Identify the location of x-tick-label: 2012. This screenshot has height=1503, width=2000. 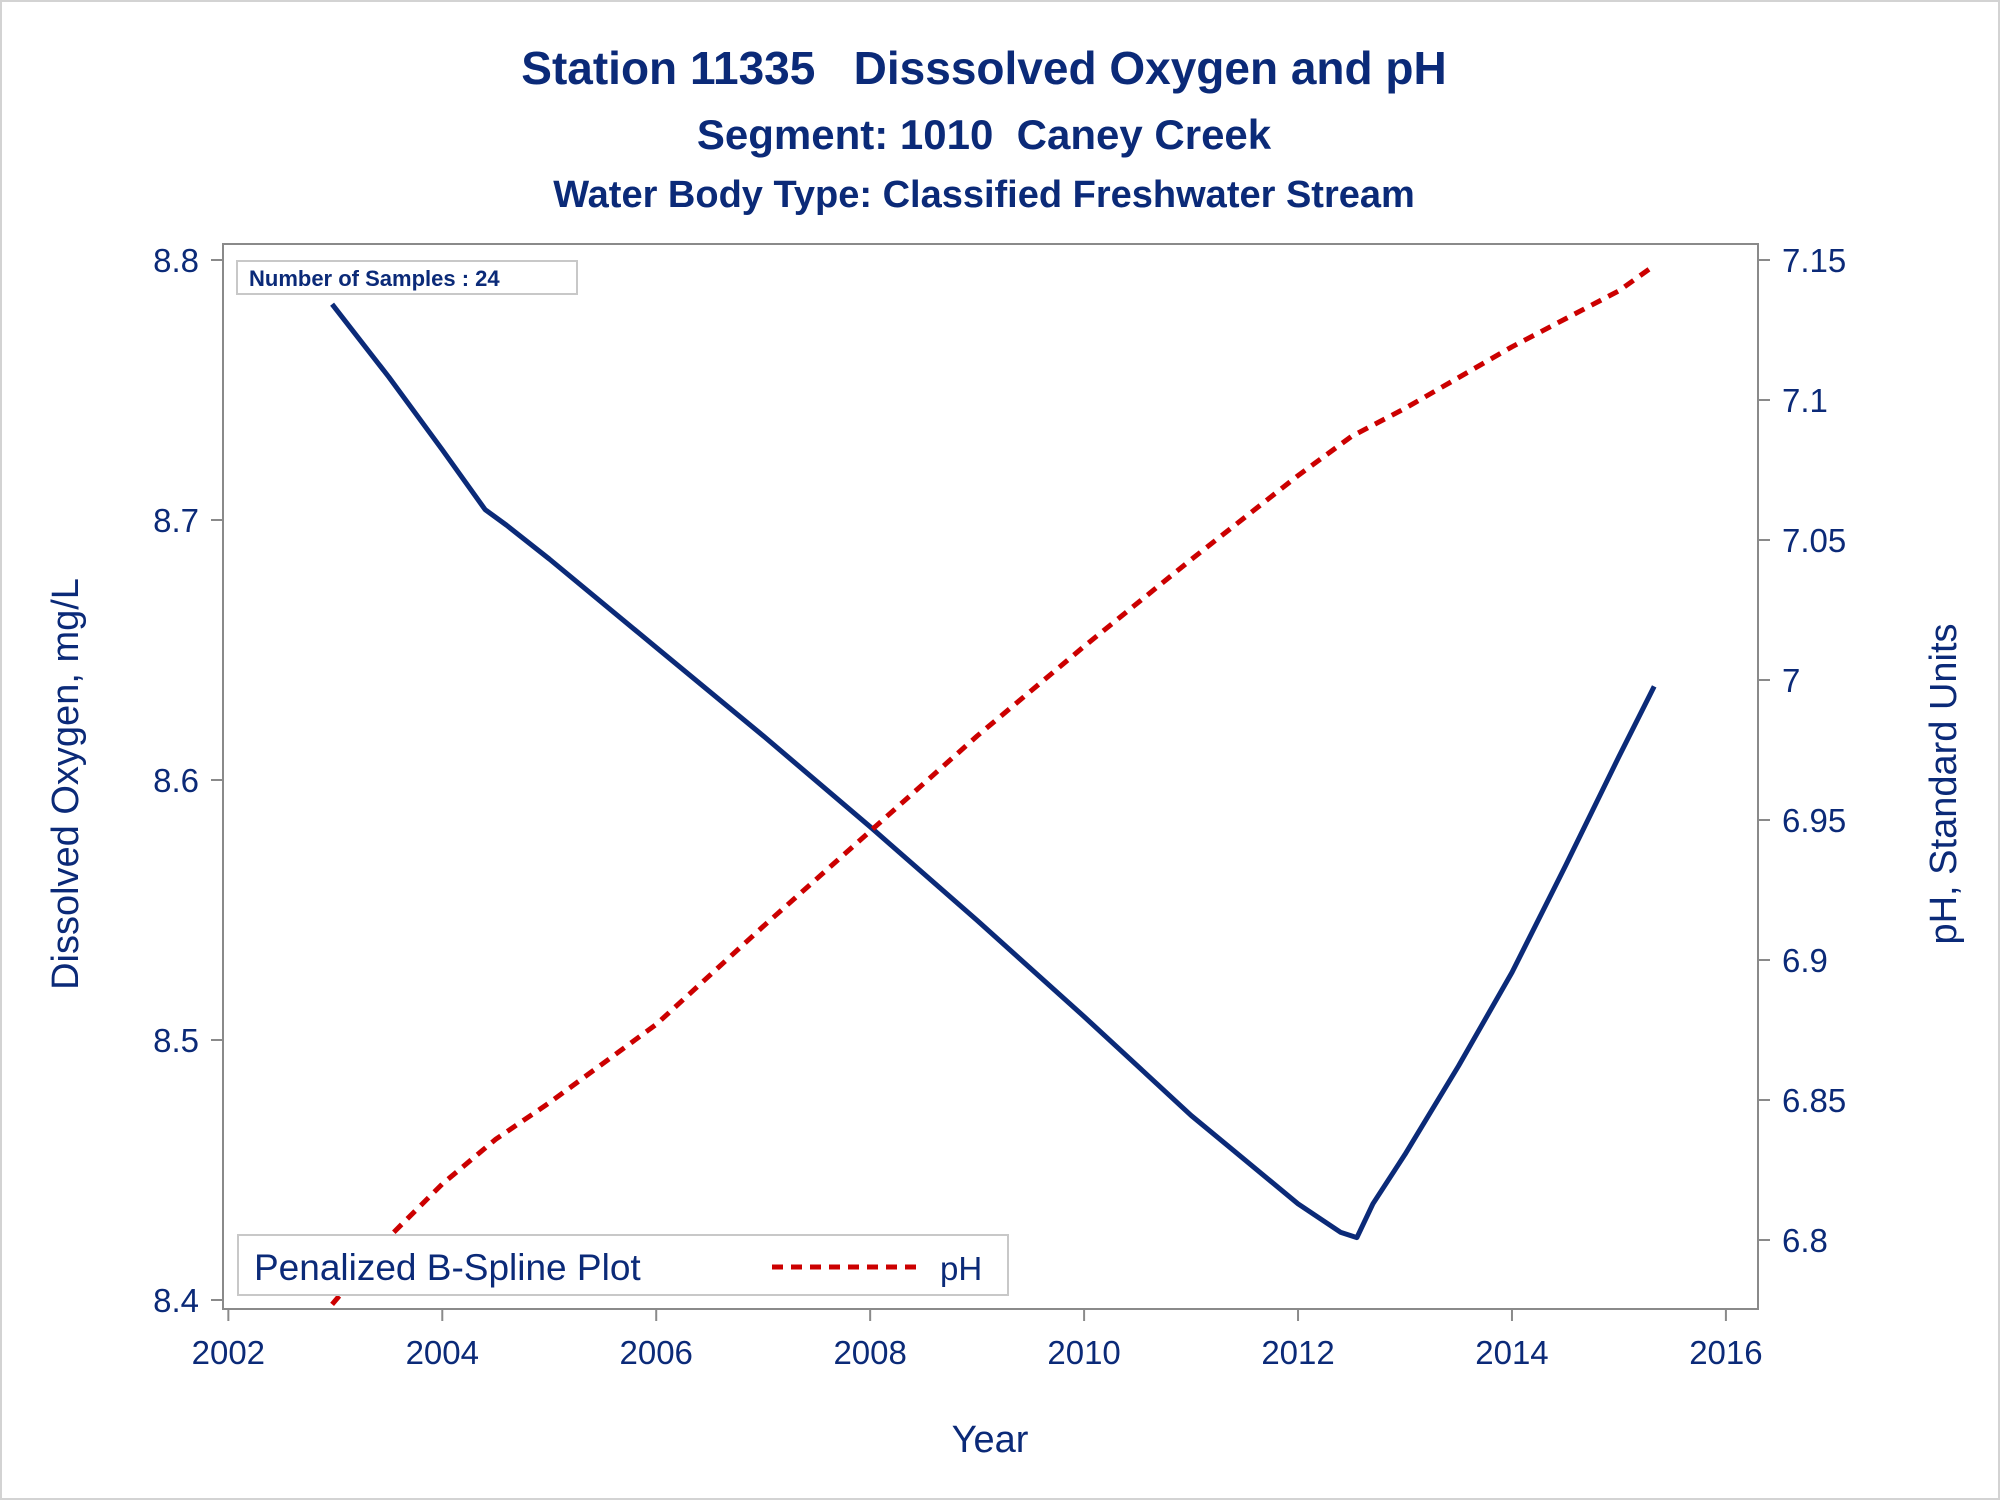
(1297, 1352).